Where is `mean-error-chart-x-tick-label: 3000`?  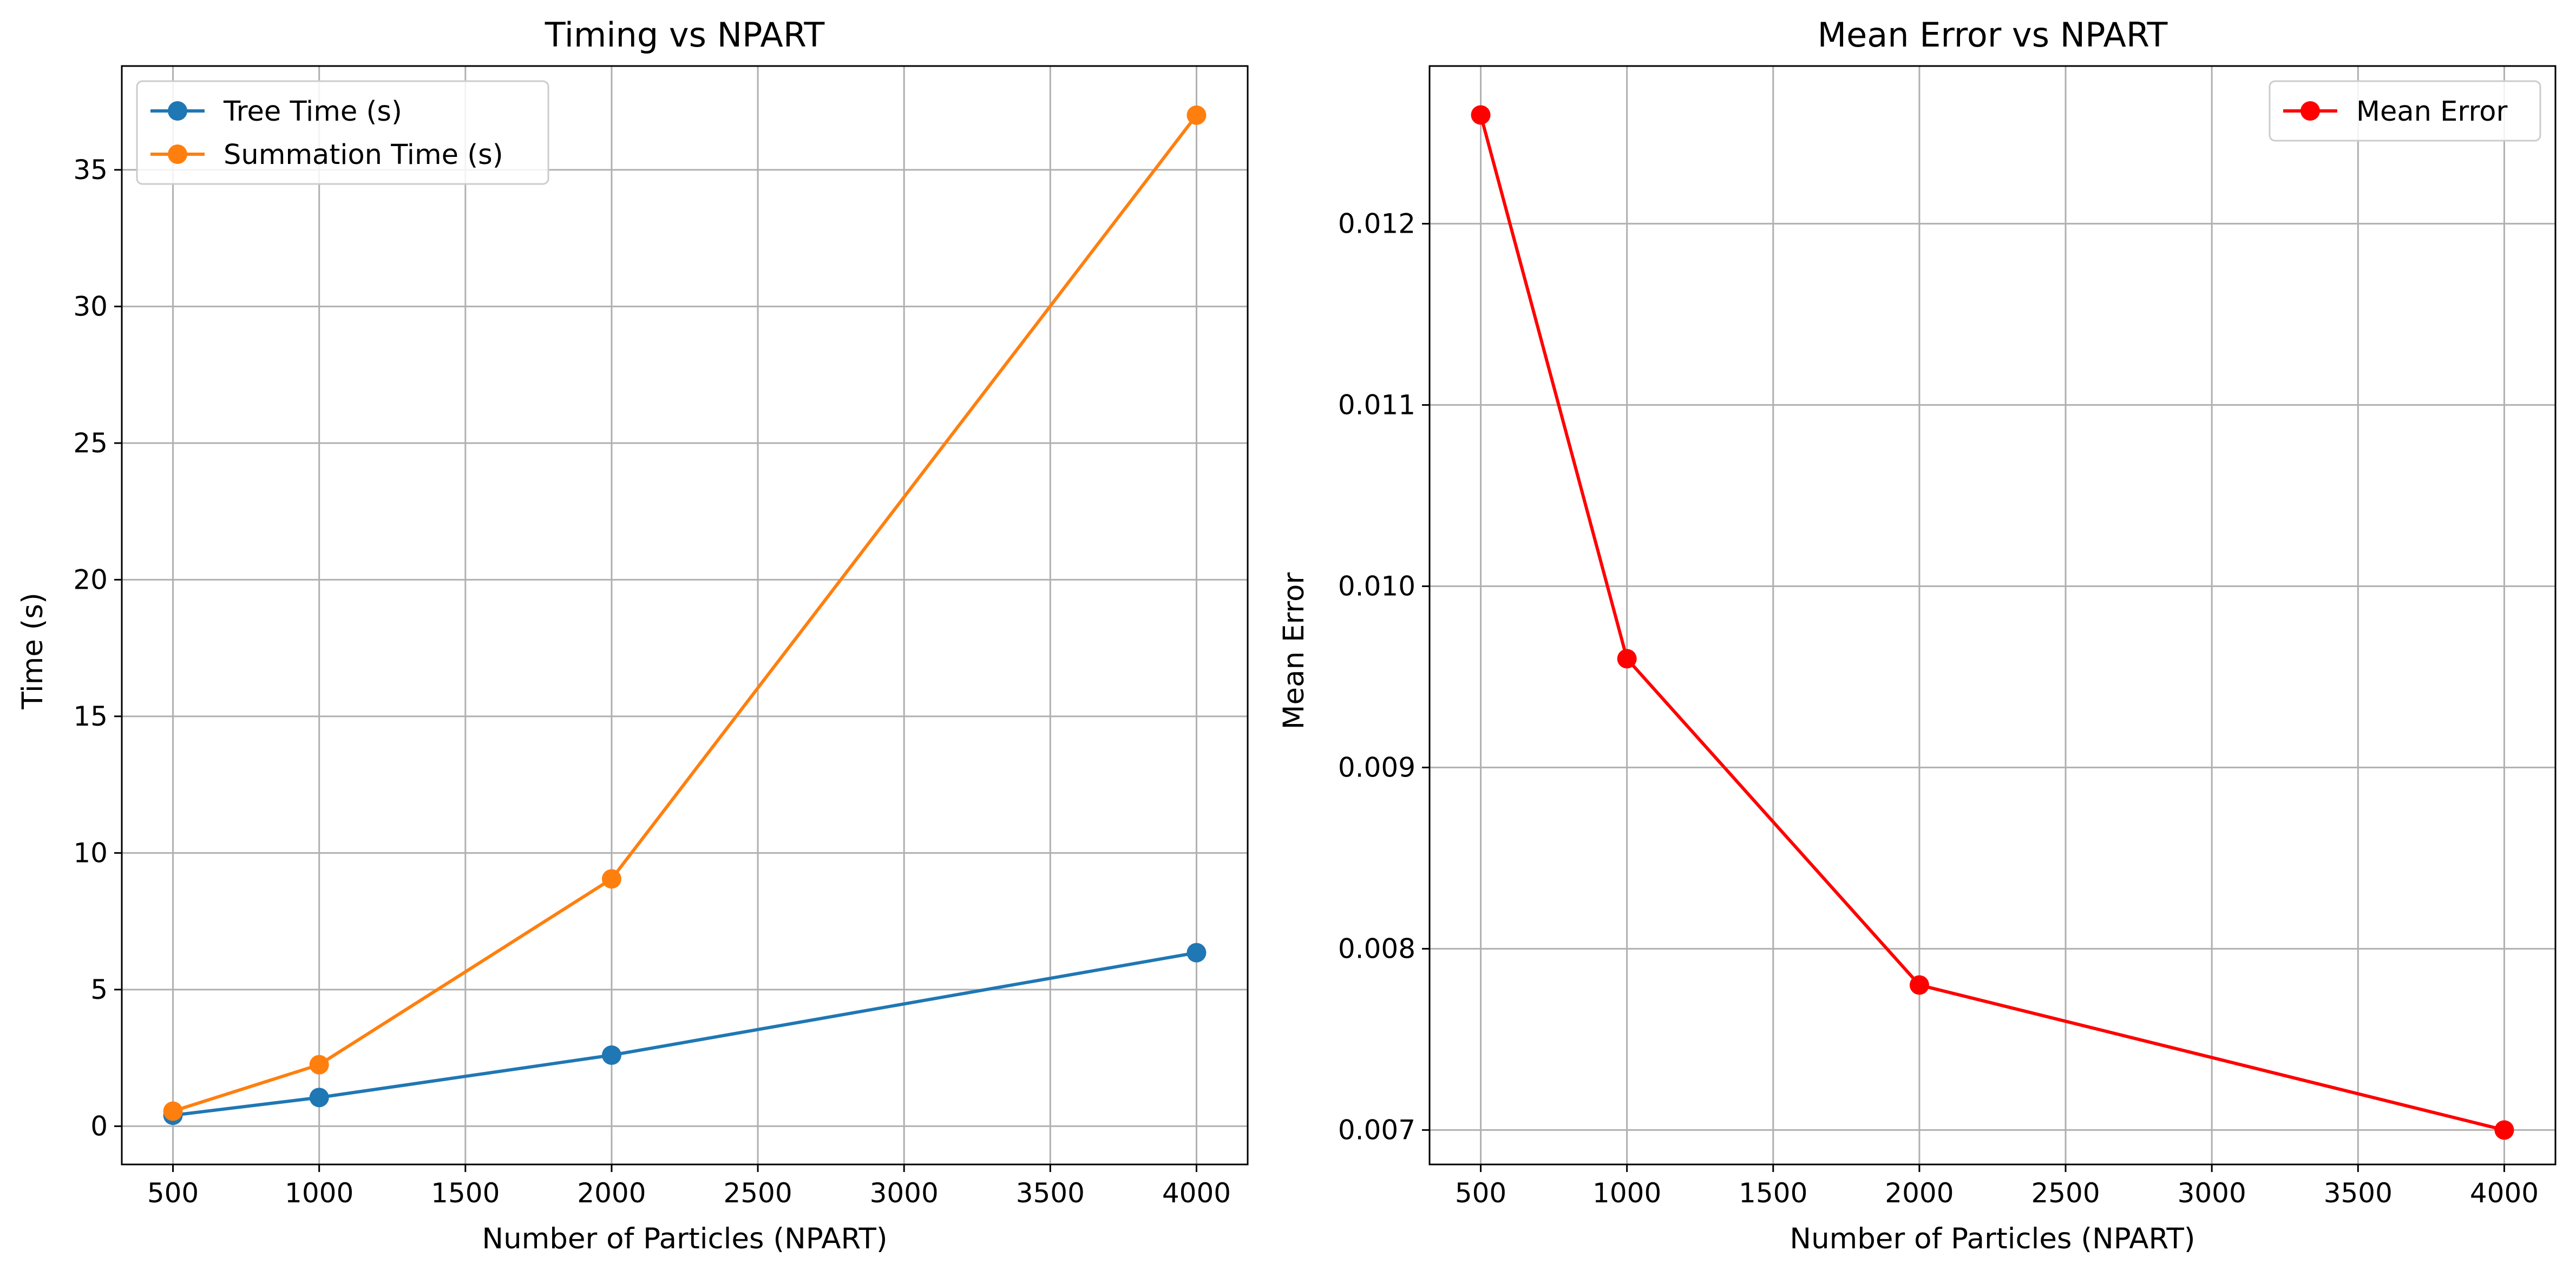
mean-error-chart-x-tick-label: 3000 is located at coordinates (2212, 1193).